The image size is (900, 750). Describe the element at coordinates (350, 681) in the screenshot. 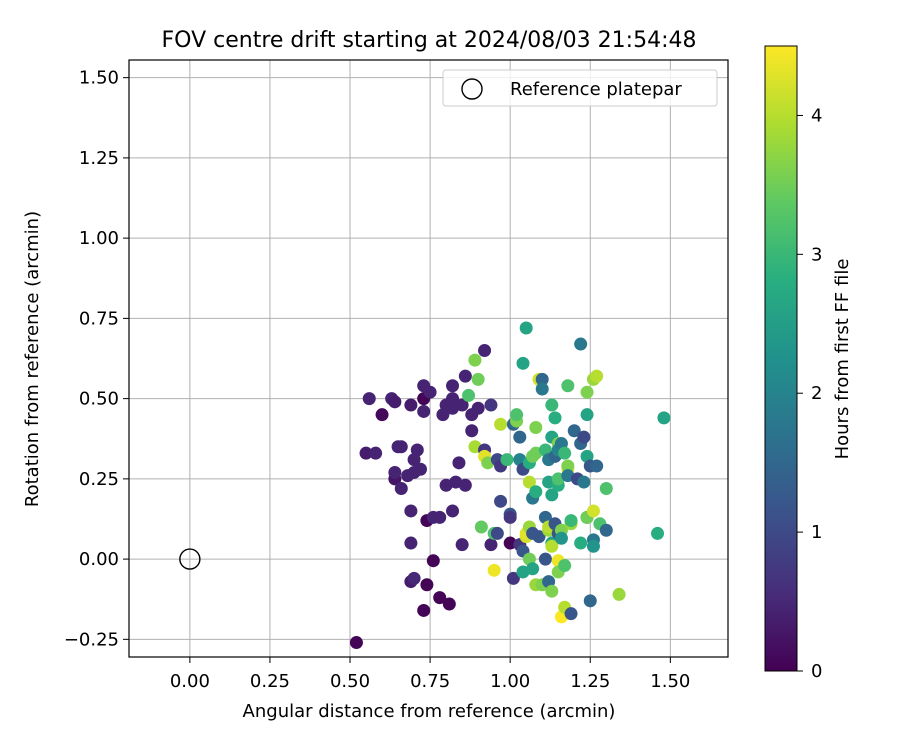

I see `x-tick-label: 0.50` at that location.